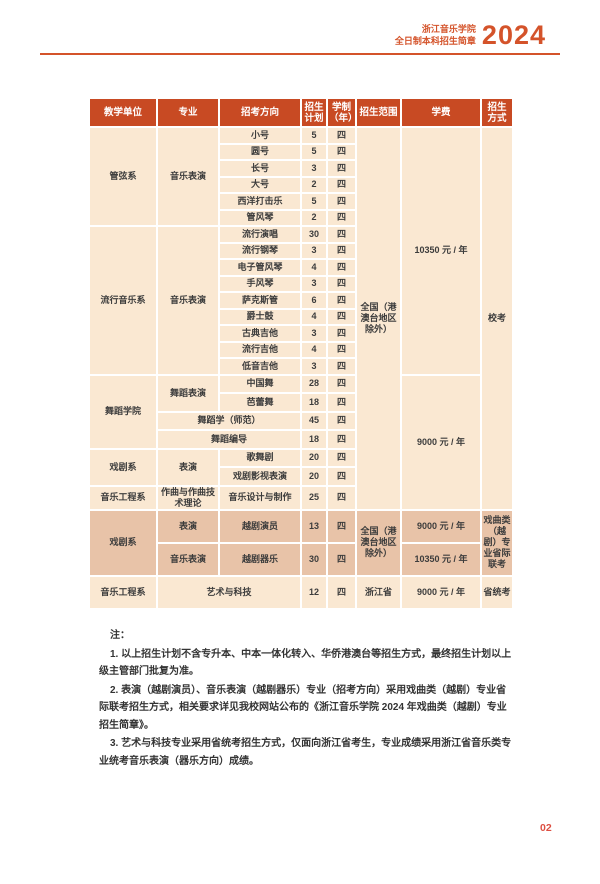  Describe the element at coordinates (229, 420) in the screenshot. I see `table-cell: 舞蹈学（师范）` at that location.